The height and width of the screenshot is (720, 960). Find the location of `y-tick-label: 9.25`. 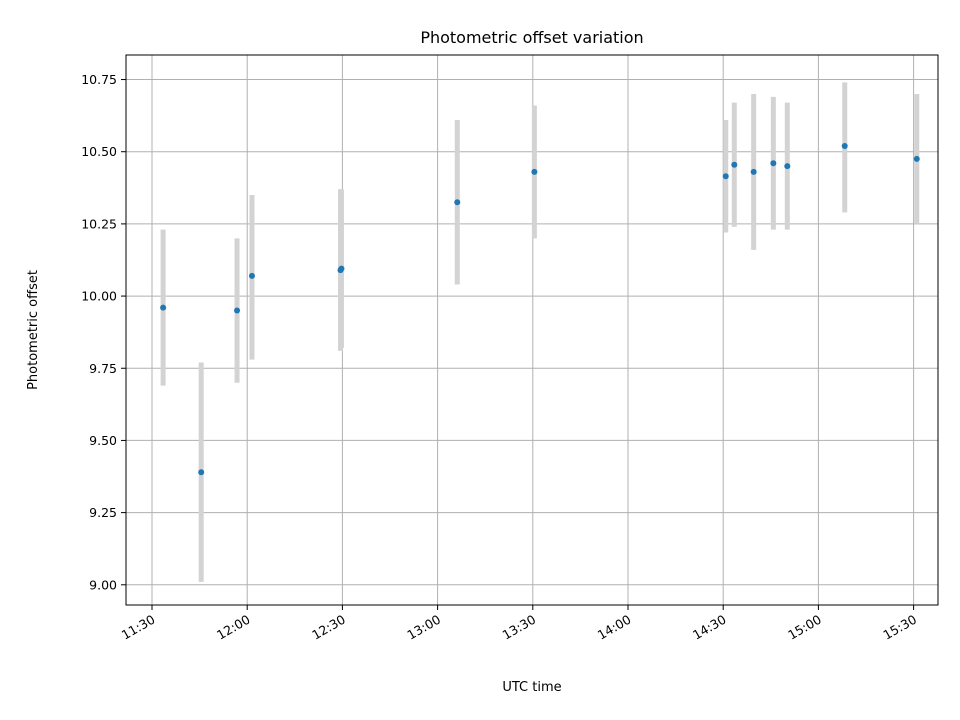

y-tick-label: 9.25 is located at coordinates (103, 512).